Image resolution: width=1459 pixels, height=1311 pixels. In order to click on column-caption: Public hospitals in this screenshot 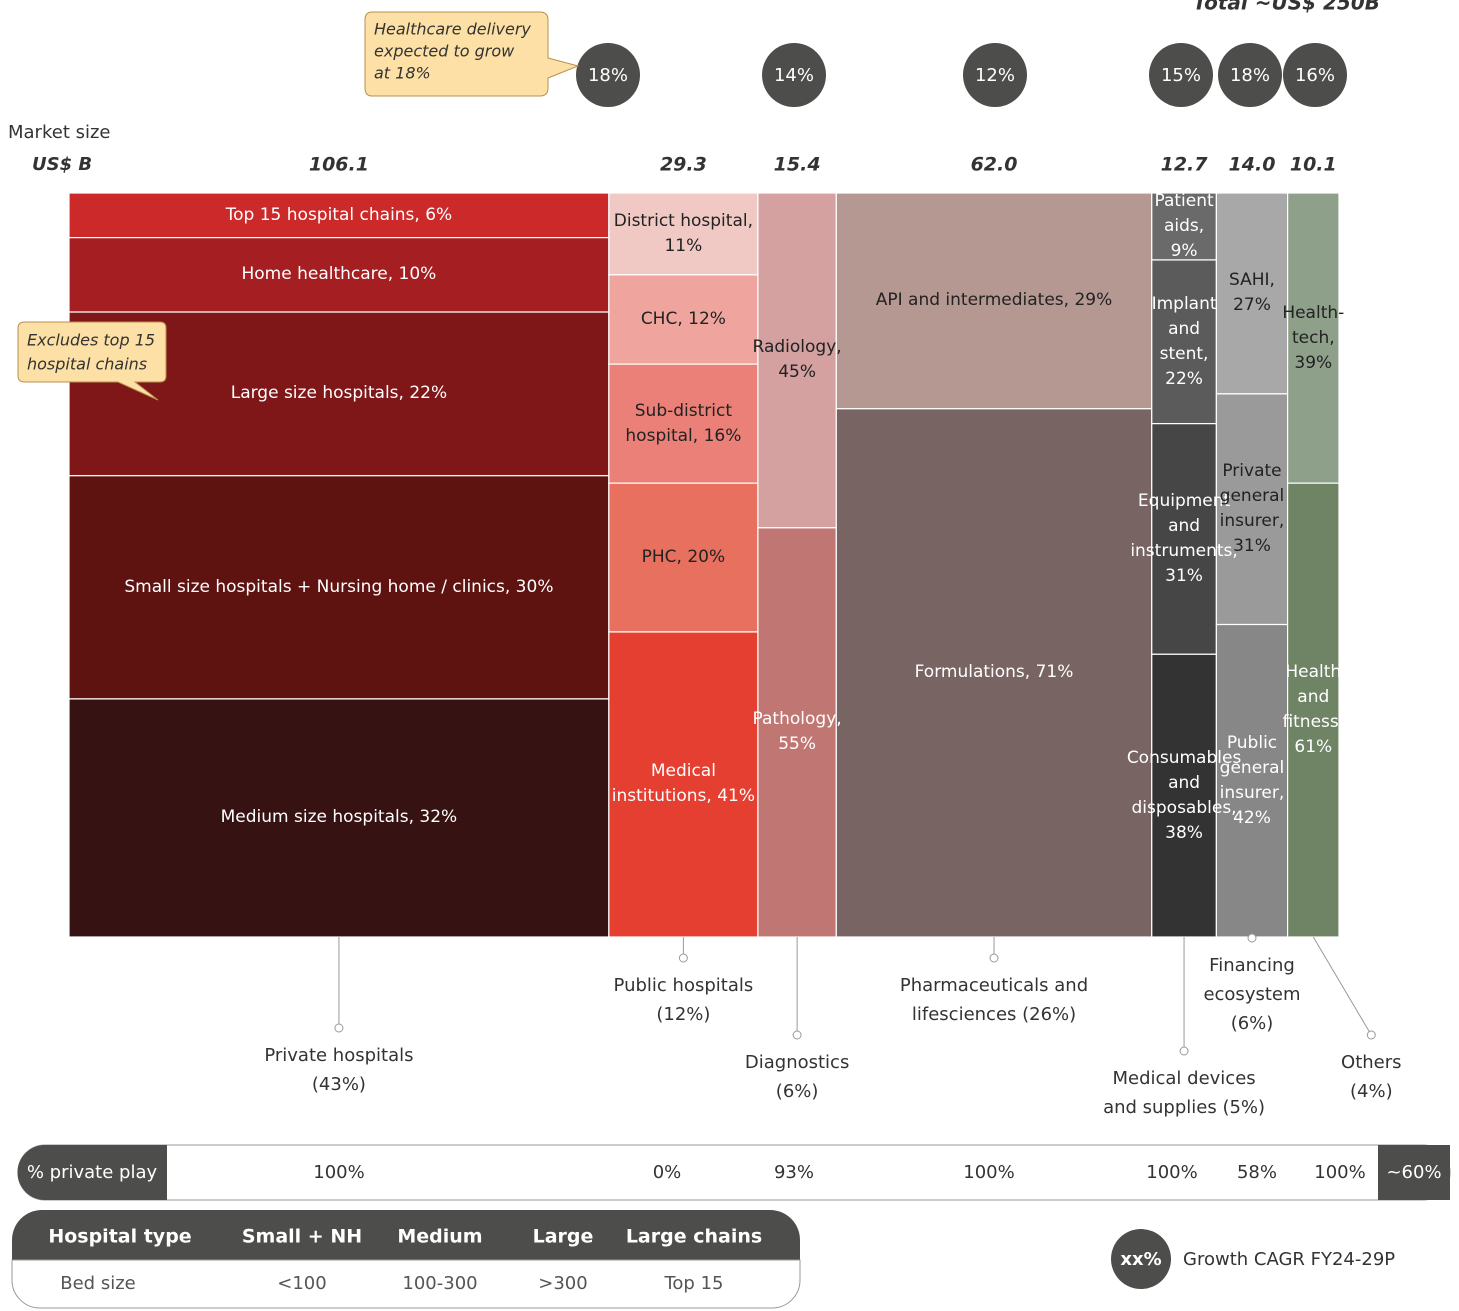, I will do `click(684, 985)`.